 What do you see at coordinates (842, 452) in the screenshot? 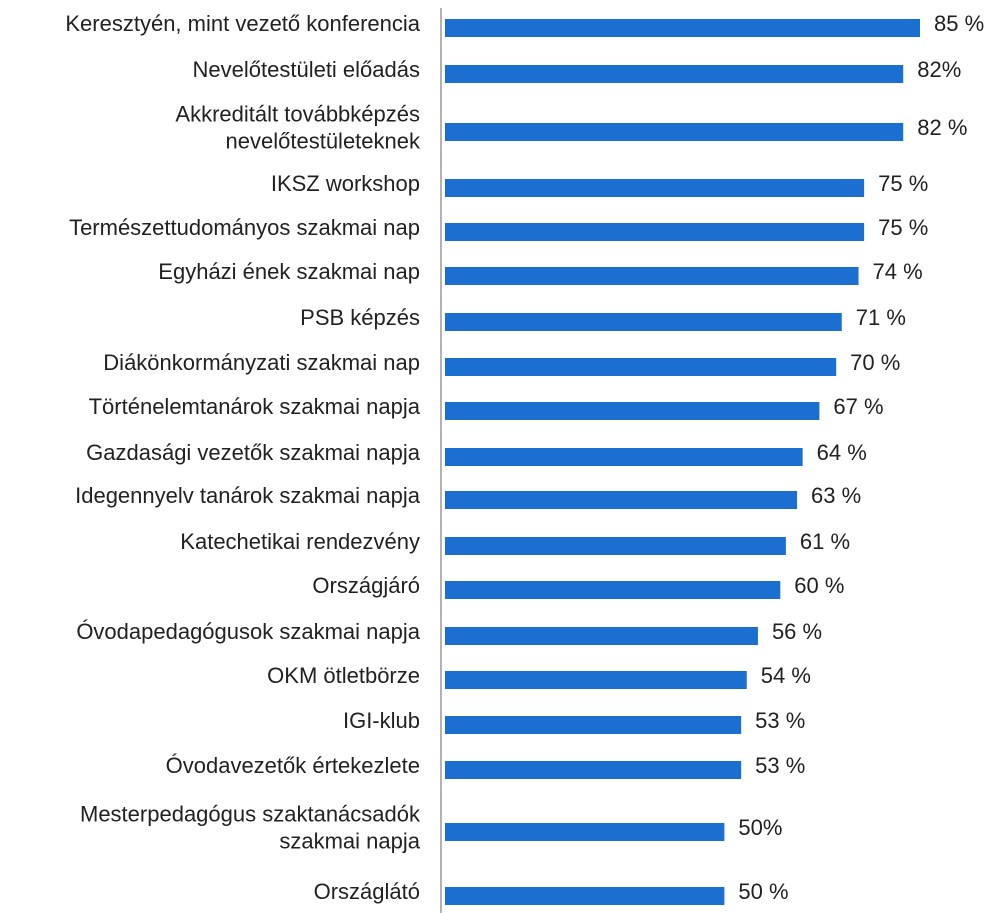
I see `value-label: 64 %` at bounding box center [842, 452].